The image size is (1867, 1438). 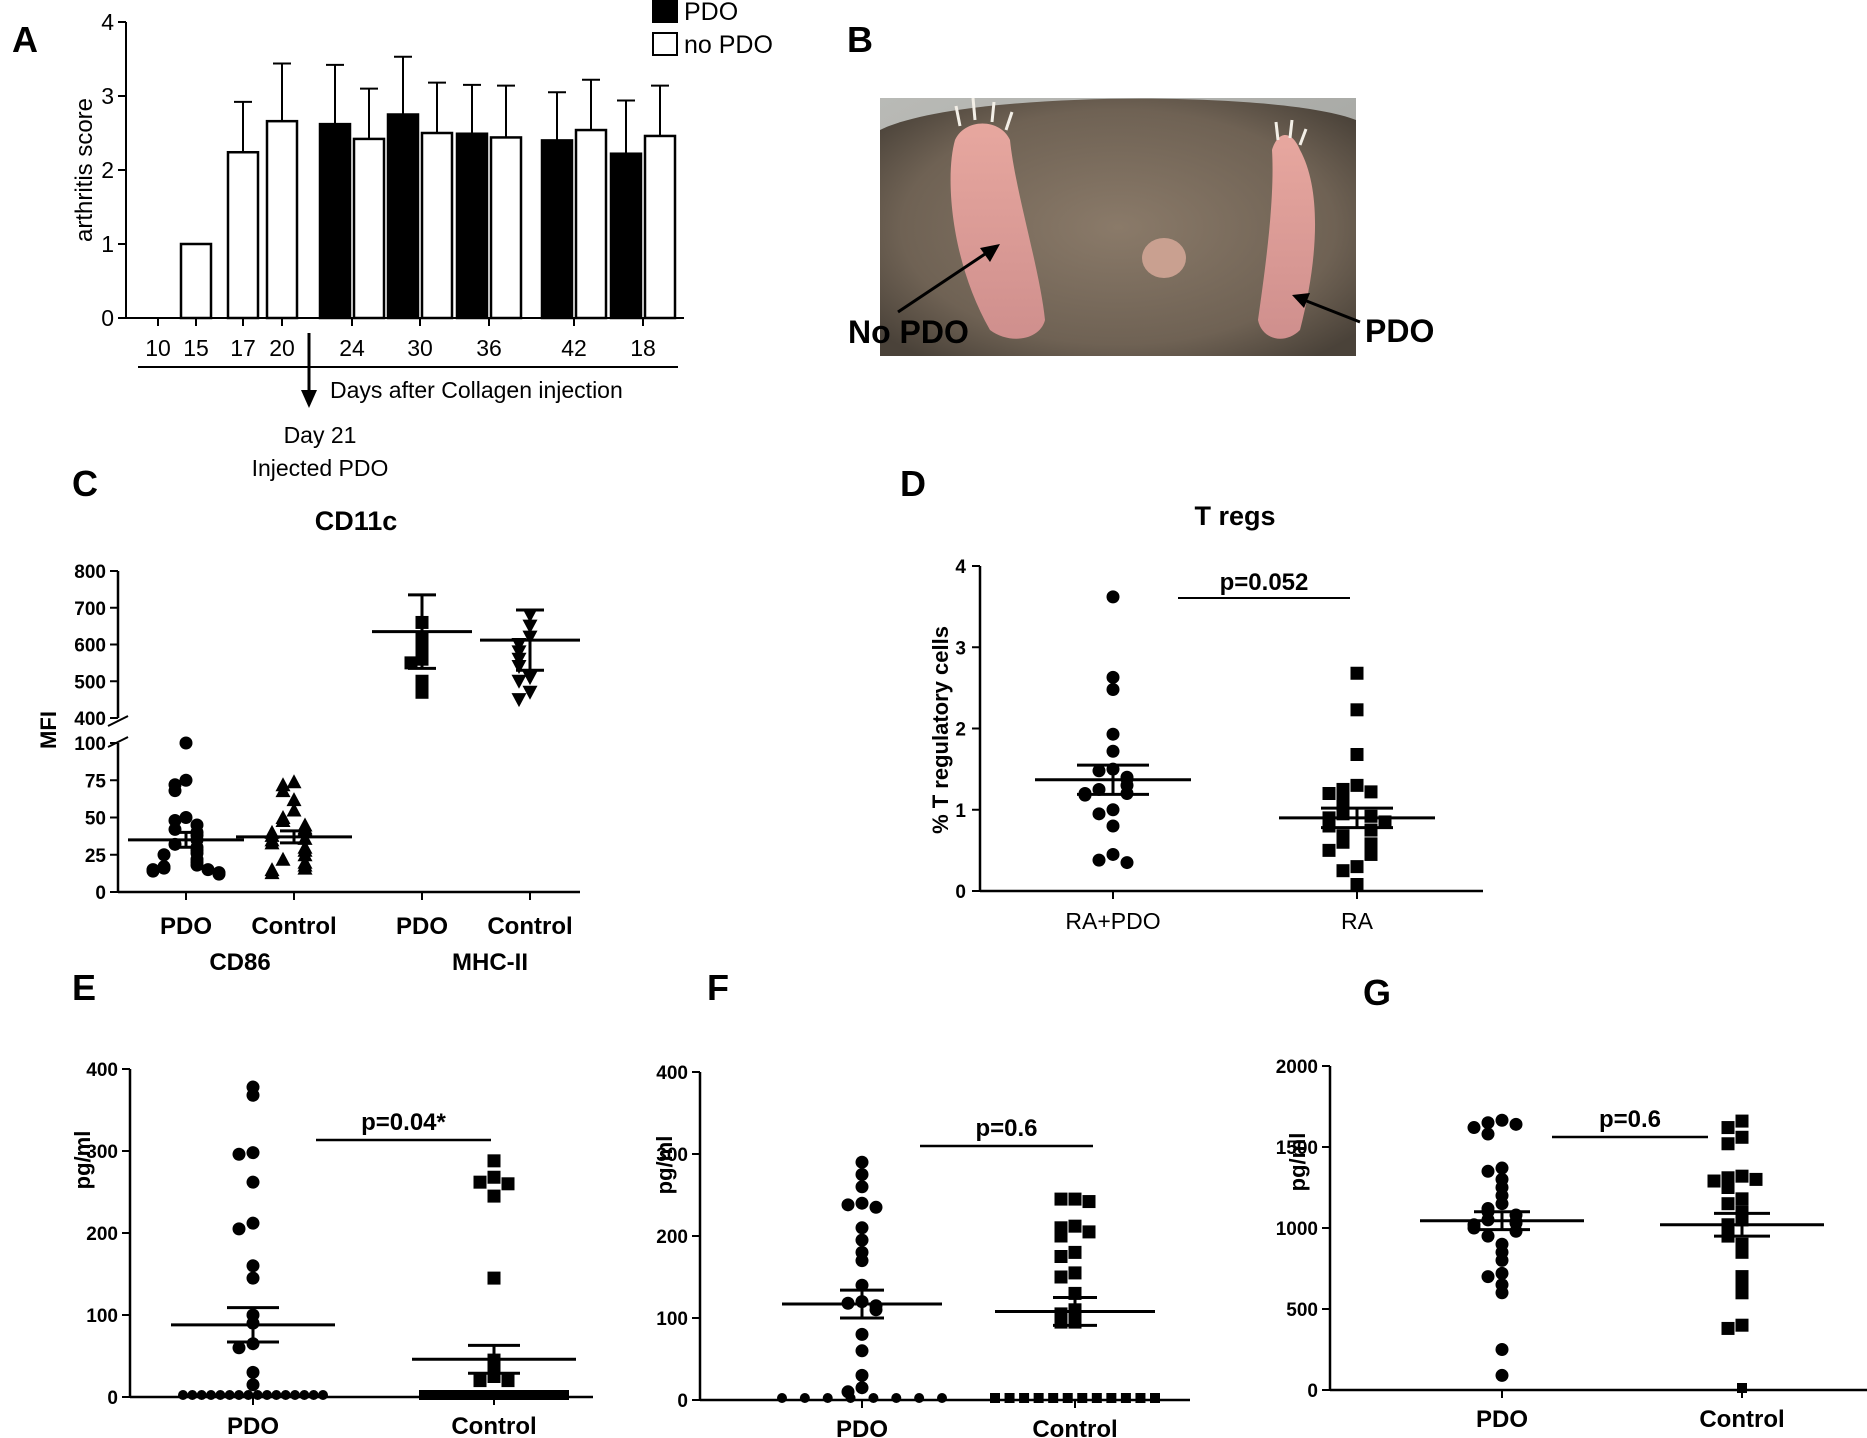 I want to click on panel-g-plot: 0 500 1000 1500 2000 PDO Control p=0.6, so click(x=1571, y=1245).